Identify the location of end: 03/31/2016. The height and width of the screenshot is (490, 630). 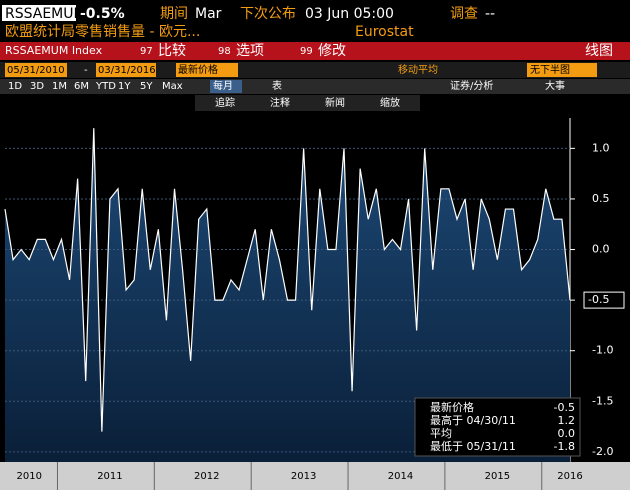
(127, 70).